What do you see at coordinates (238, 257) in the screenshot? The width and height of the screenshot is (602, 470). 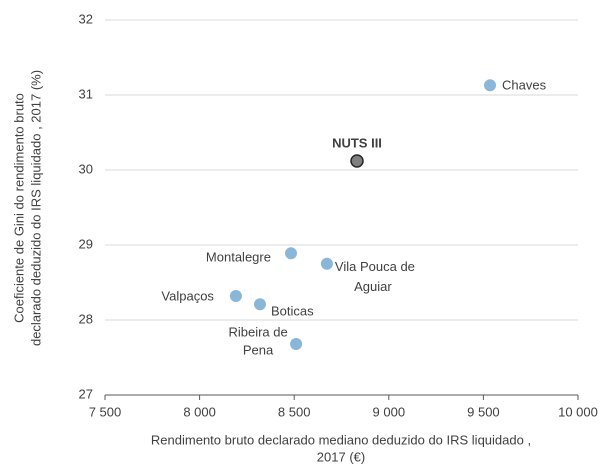 I see `point-label: Montalegre` at bounding box center [238, 257].